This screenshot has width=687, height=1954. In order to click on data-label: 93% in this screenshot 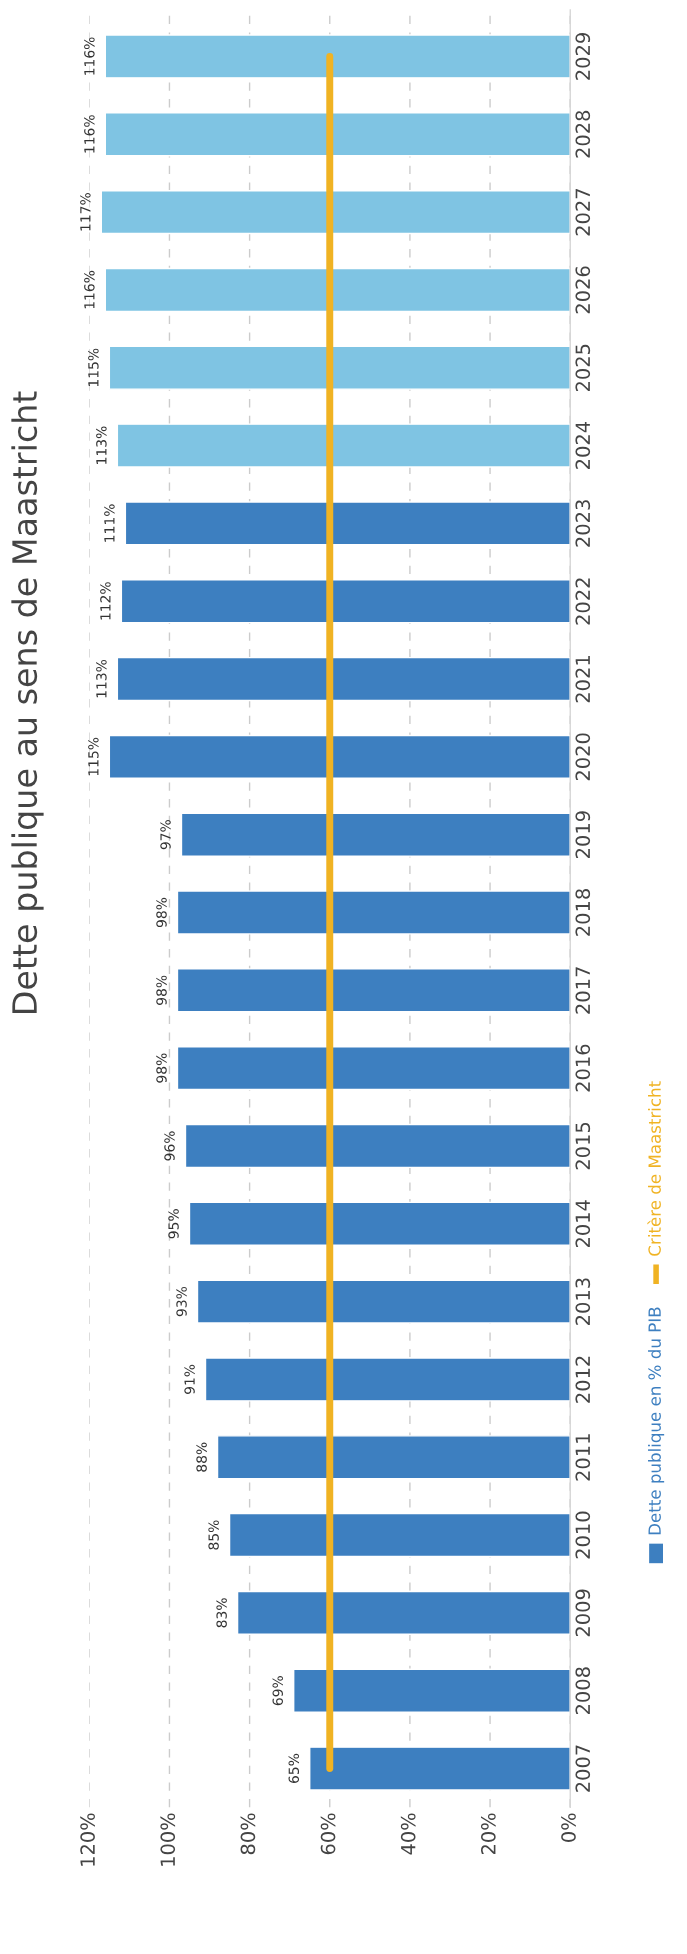, I will do `click(181, 1301)`.